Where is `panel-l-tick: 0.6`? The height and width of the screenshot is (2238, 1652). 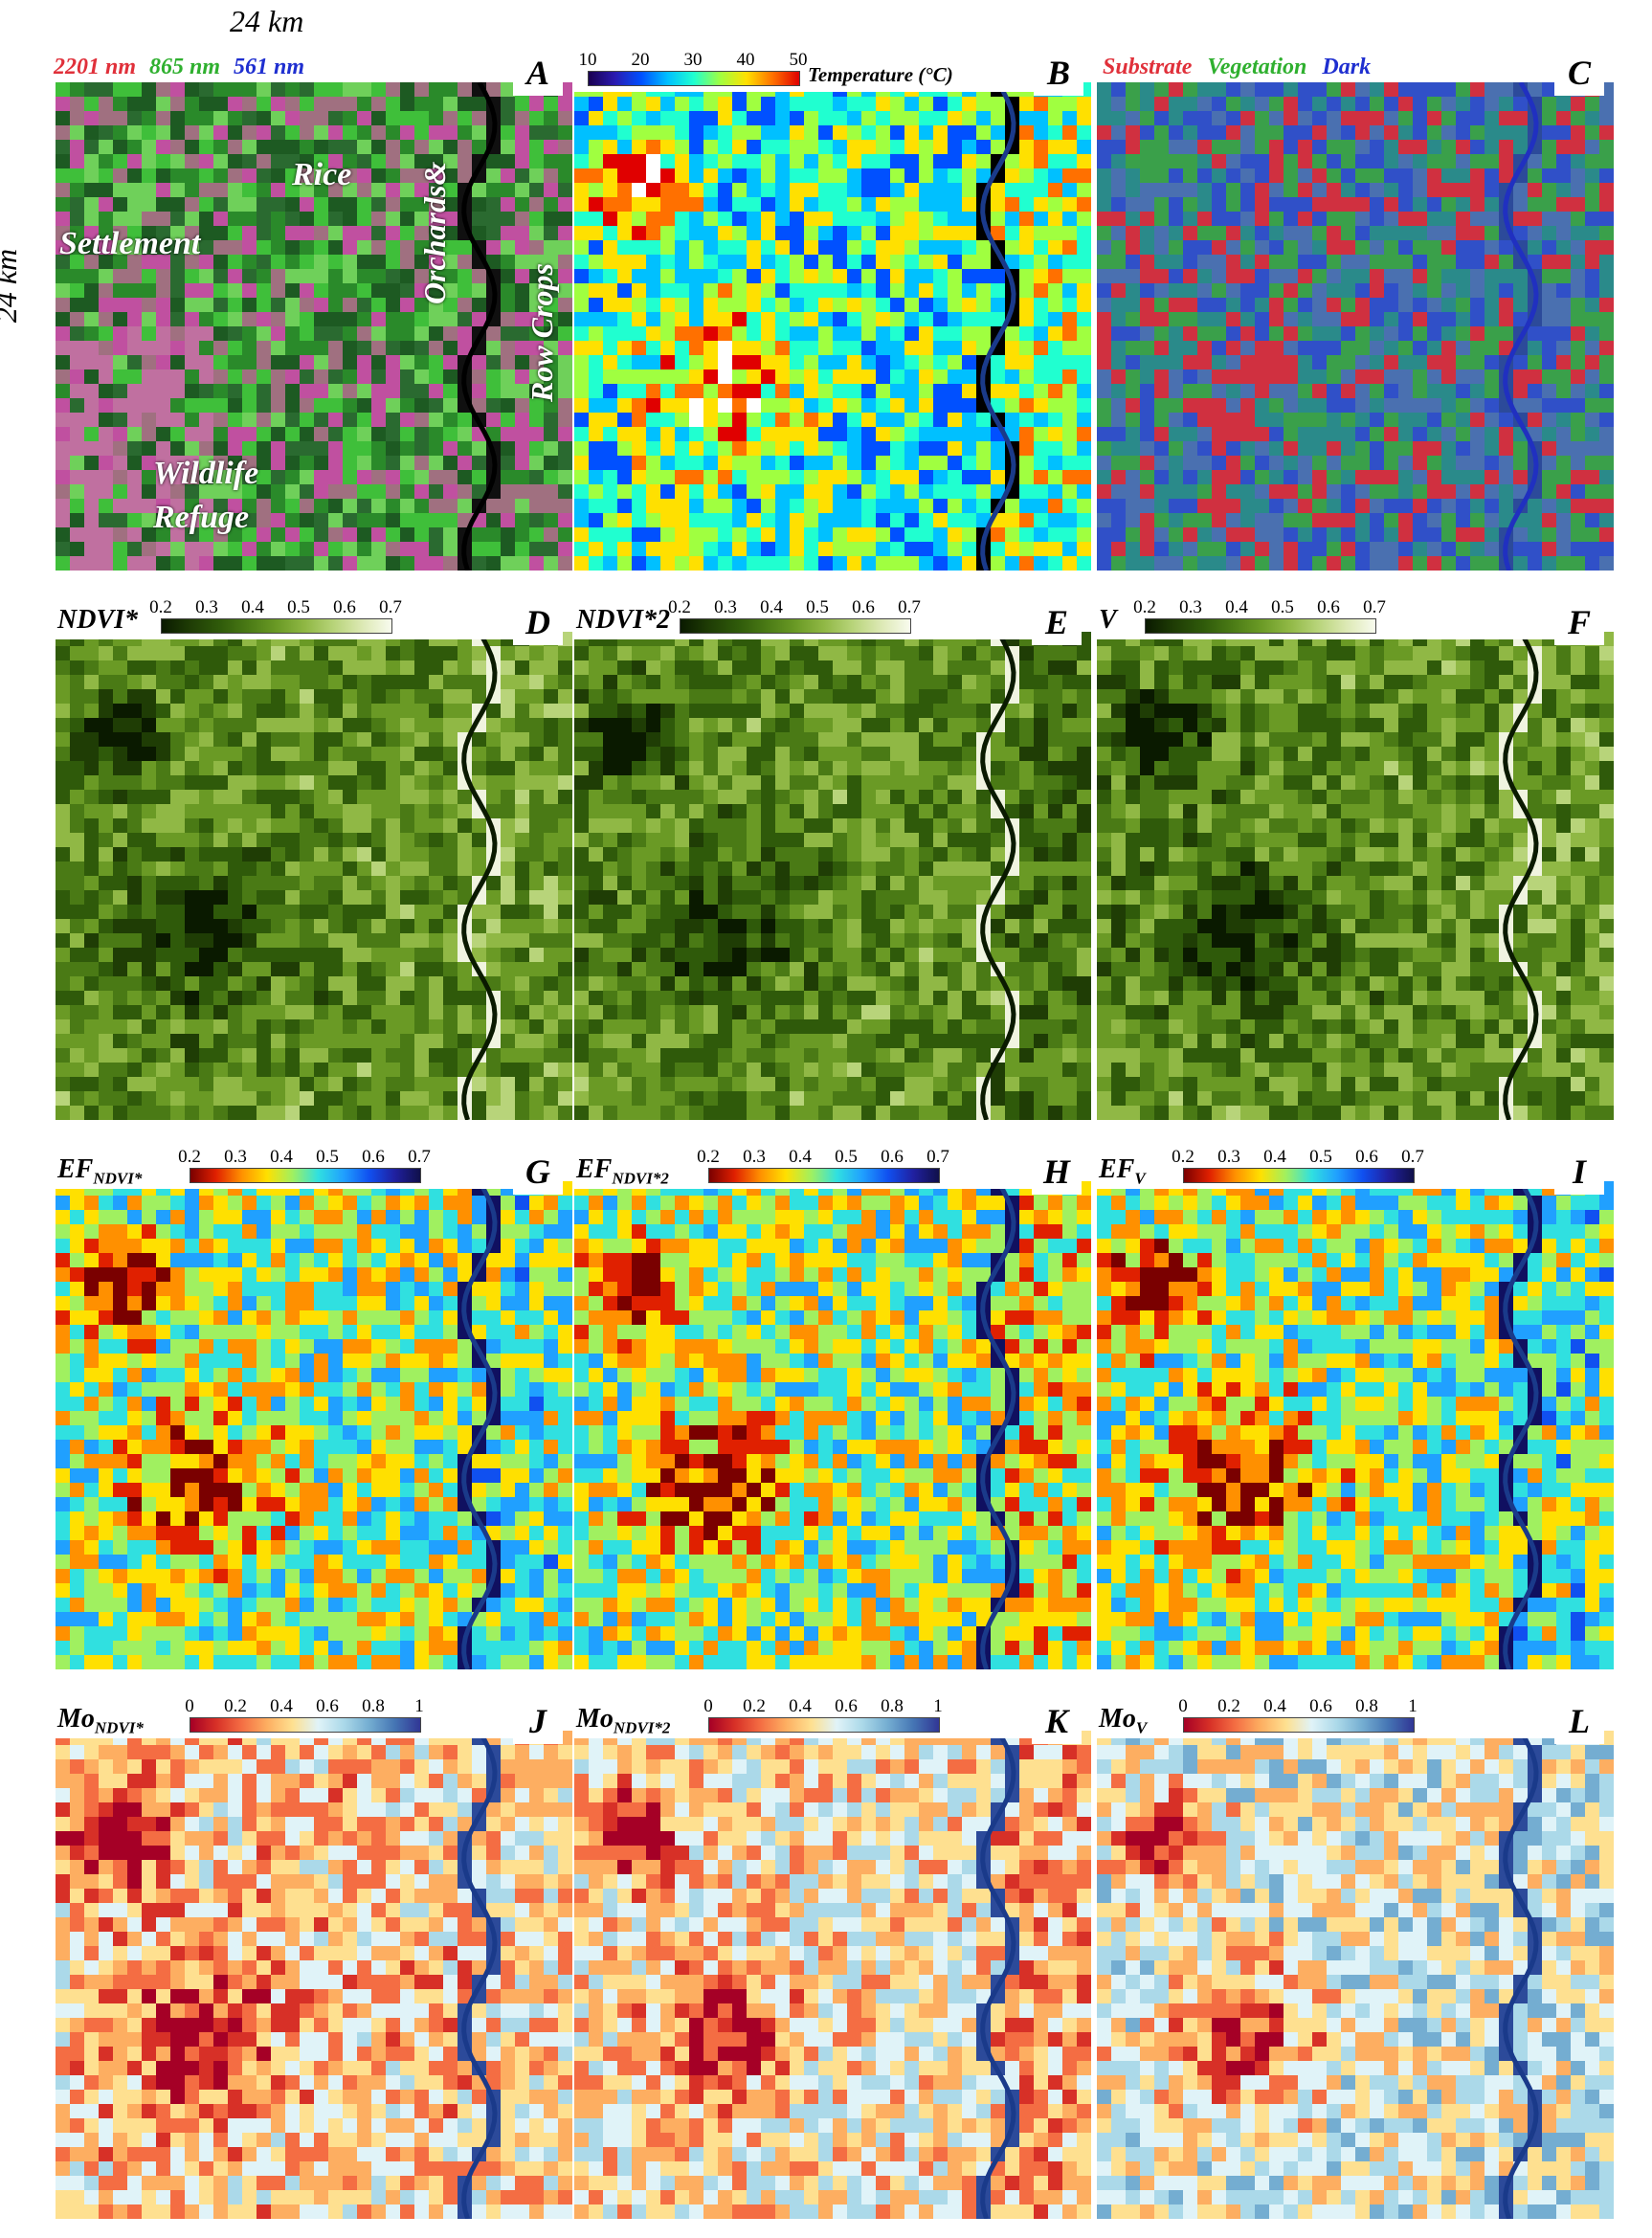 panel-l-tick: 0.6 is located at coordinates (1320, 1706).